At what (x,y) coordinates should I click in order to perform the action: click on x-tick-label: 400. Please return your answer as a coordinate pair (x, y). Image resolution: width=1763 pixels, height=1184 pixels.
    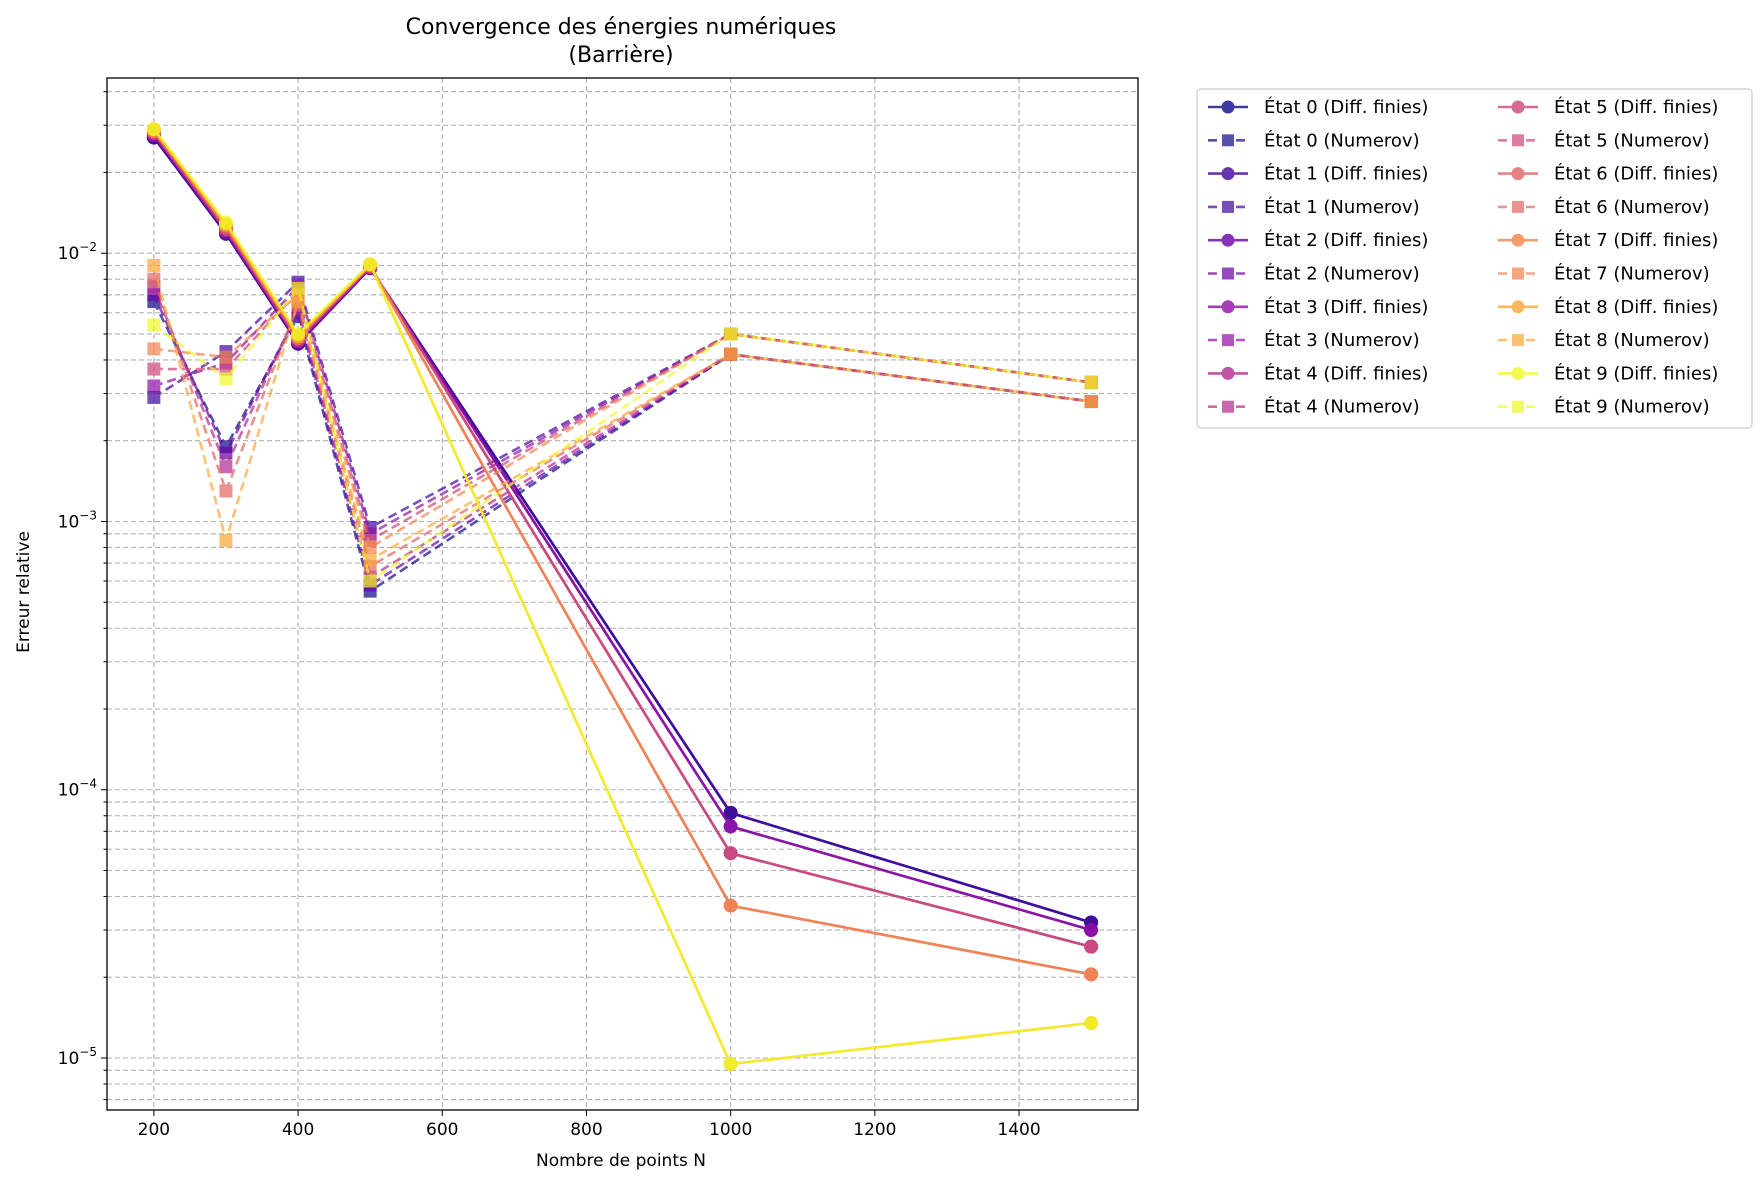
    Looking at the image, I should click on (298, 1130).